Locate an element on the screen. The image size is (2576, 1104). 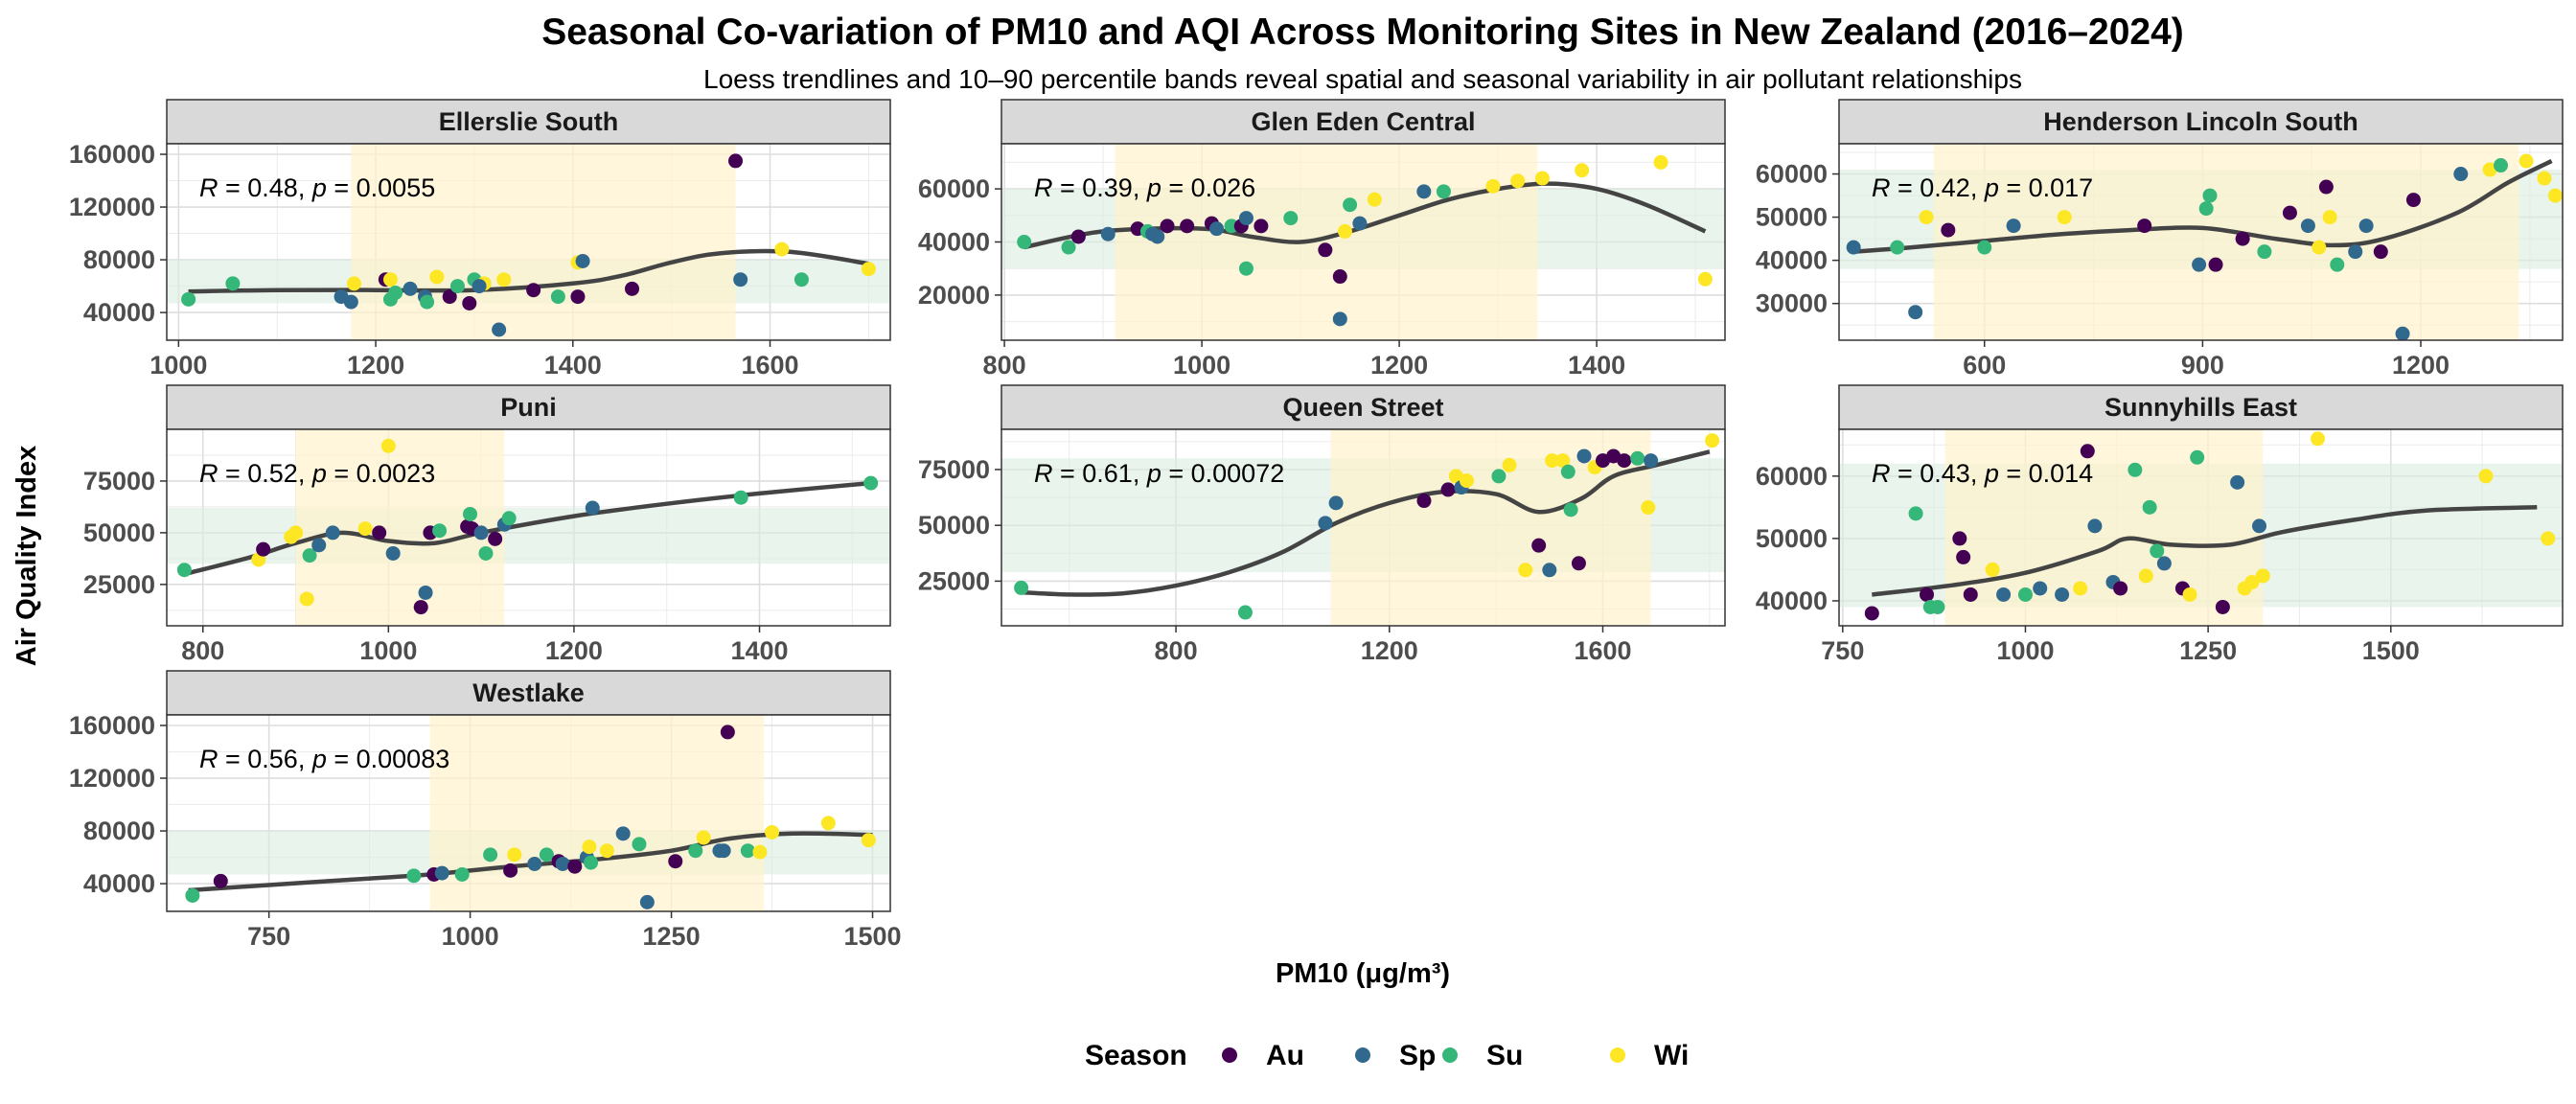
y-tick-label: 50000 is located at coordinates (119, 532).